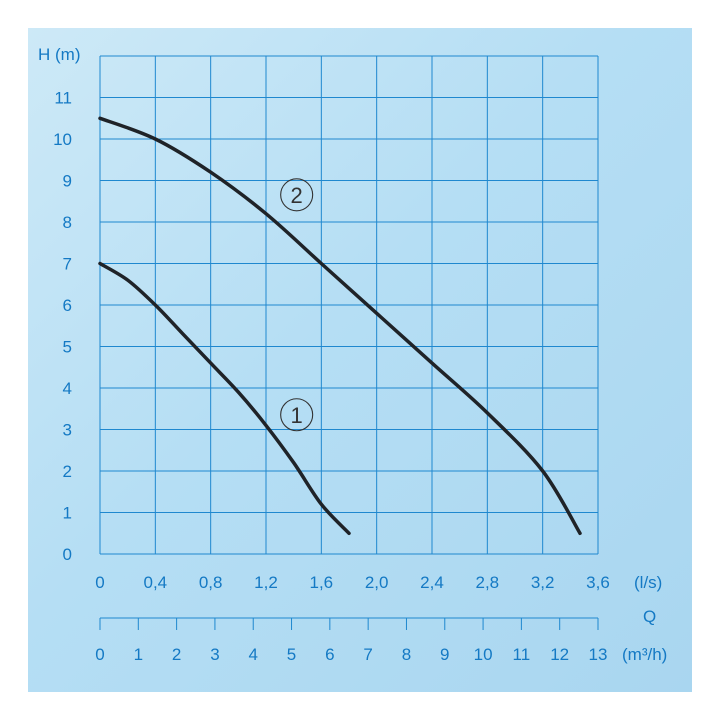 The width and height of the screenshot is (720, 720). I want to click on y-tick-label: 10, so click(62, 139).